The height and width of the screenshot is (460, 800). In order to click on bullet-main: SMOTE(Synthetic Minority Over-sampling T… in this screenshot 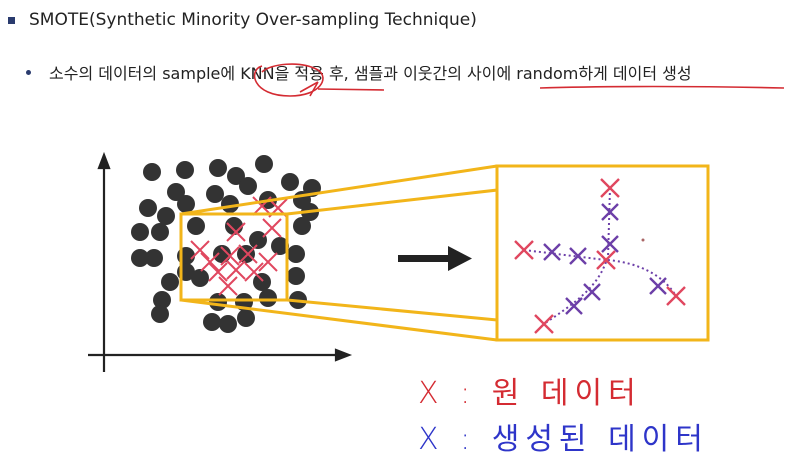, I will do `click(242, 20)`.